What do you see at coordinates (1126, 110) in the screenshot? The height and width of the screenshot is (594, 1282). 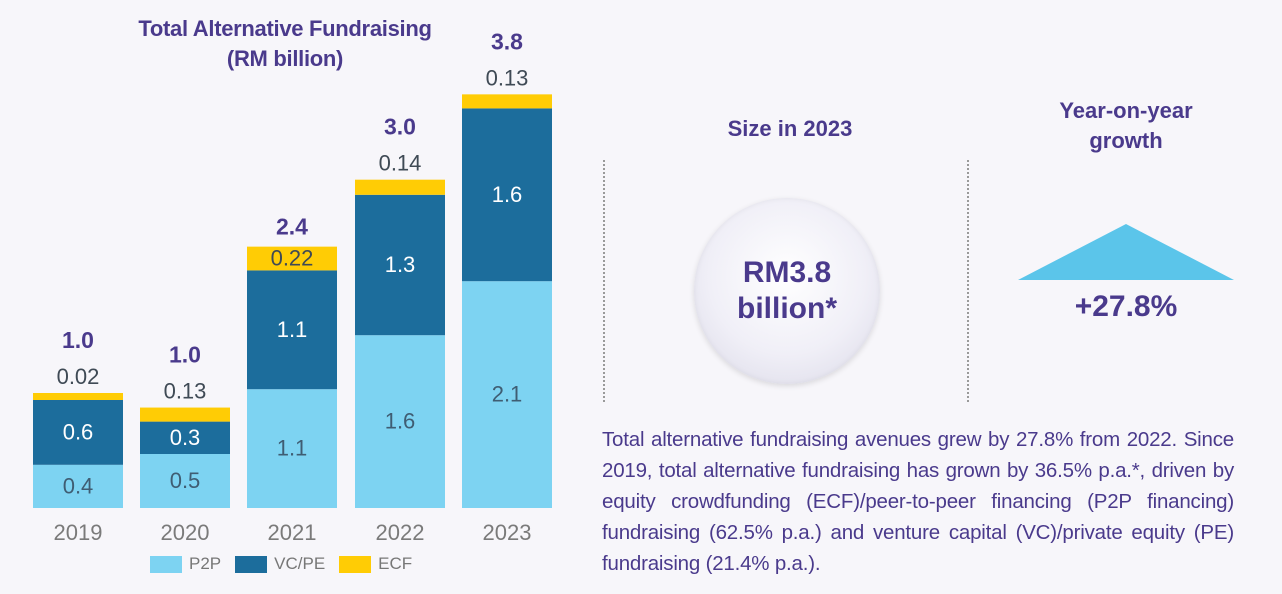 I see `growth-title-line1: Year-on-year` at bounding box center [1126, 110].